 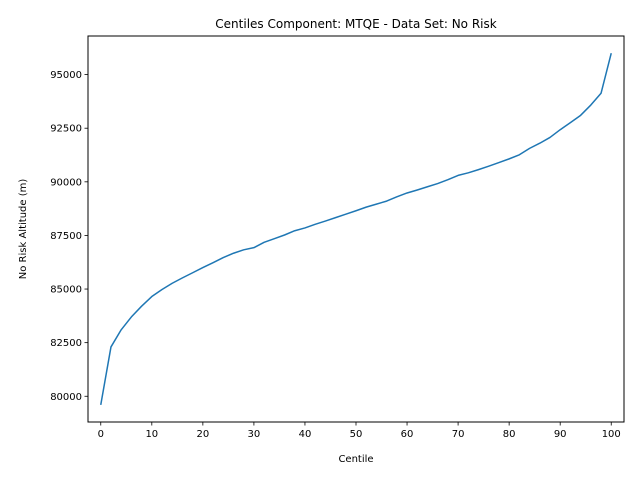 I want to click on x-tick-label: 0, so click(x=101, y=434).